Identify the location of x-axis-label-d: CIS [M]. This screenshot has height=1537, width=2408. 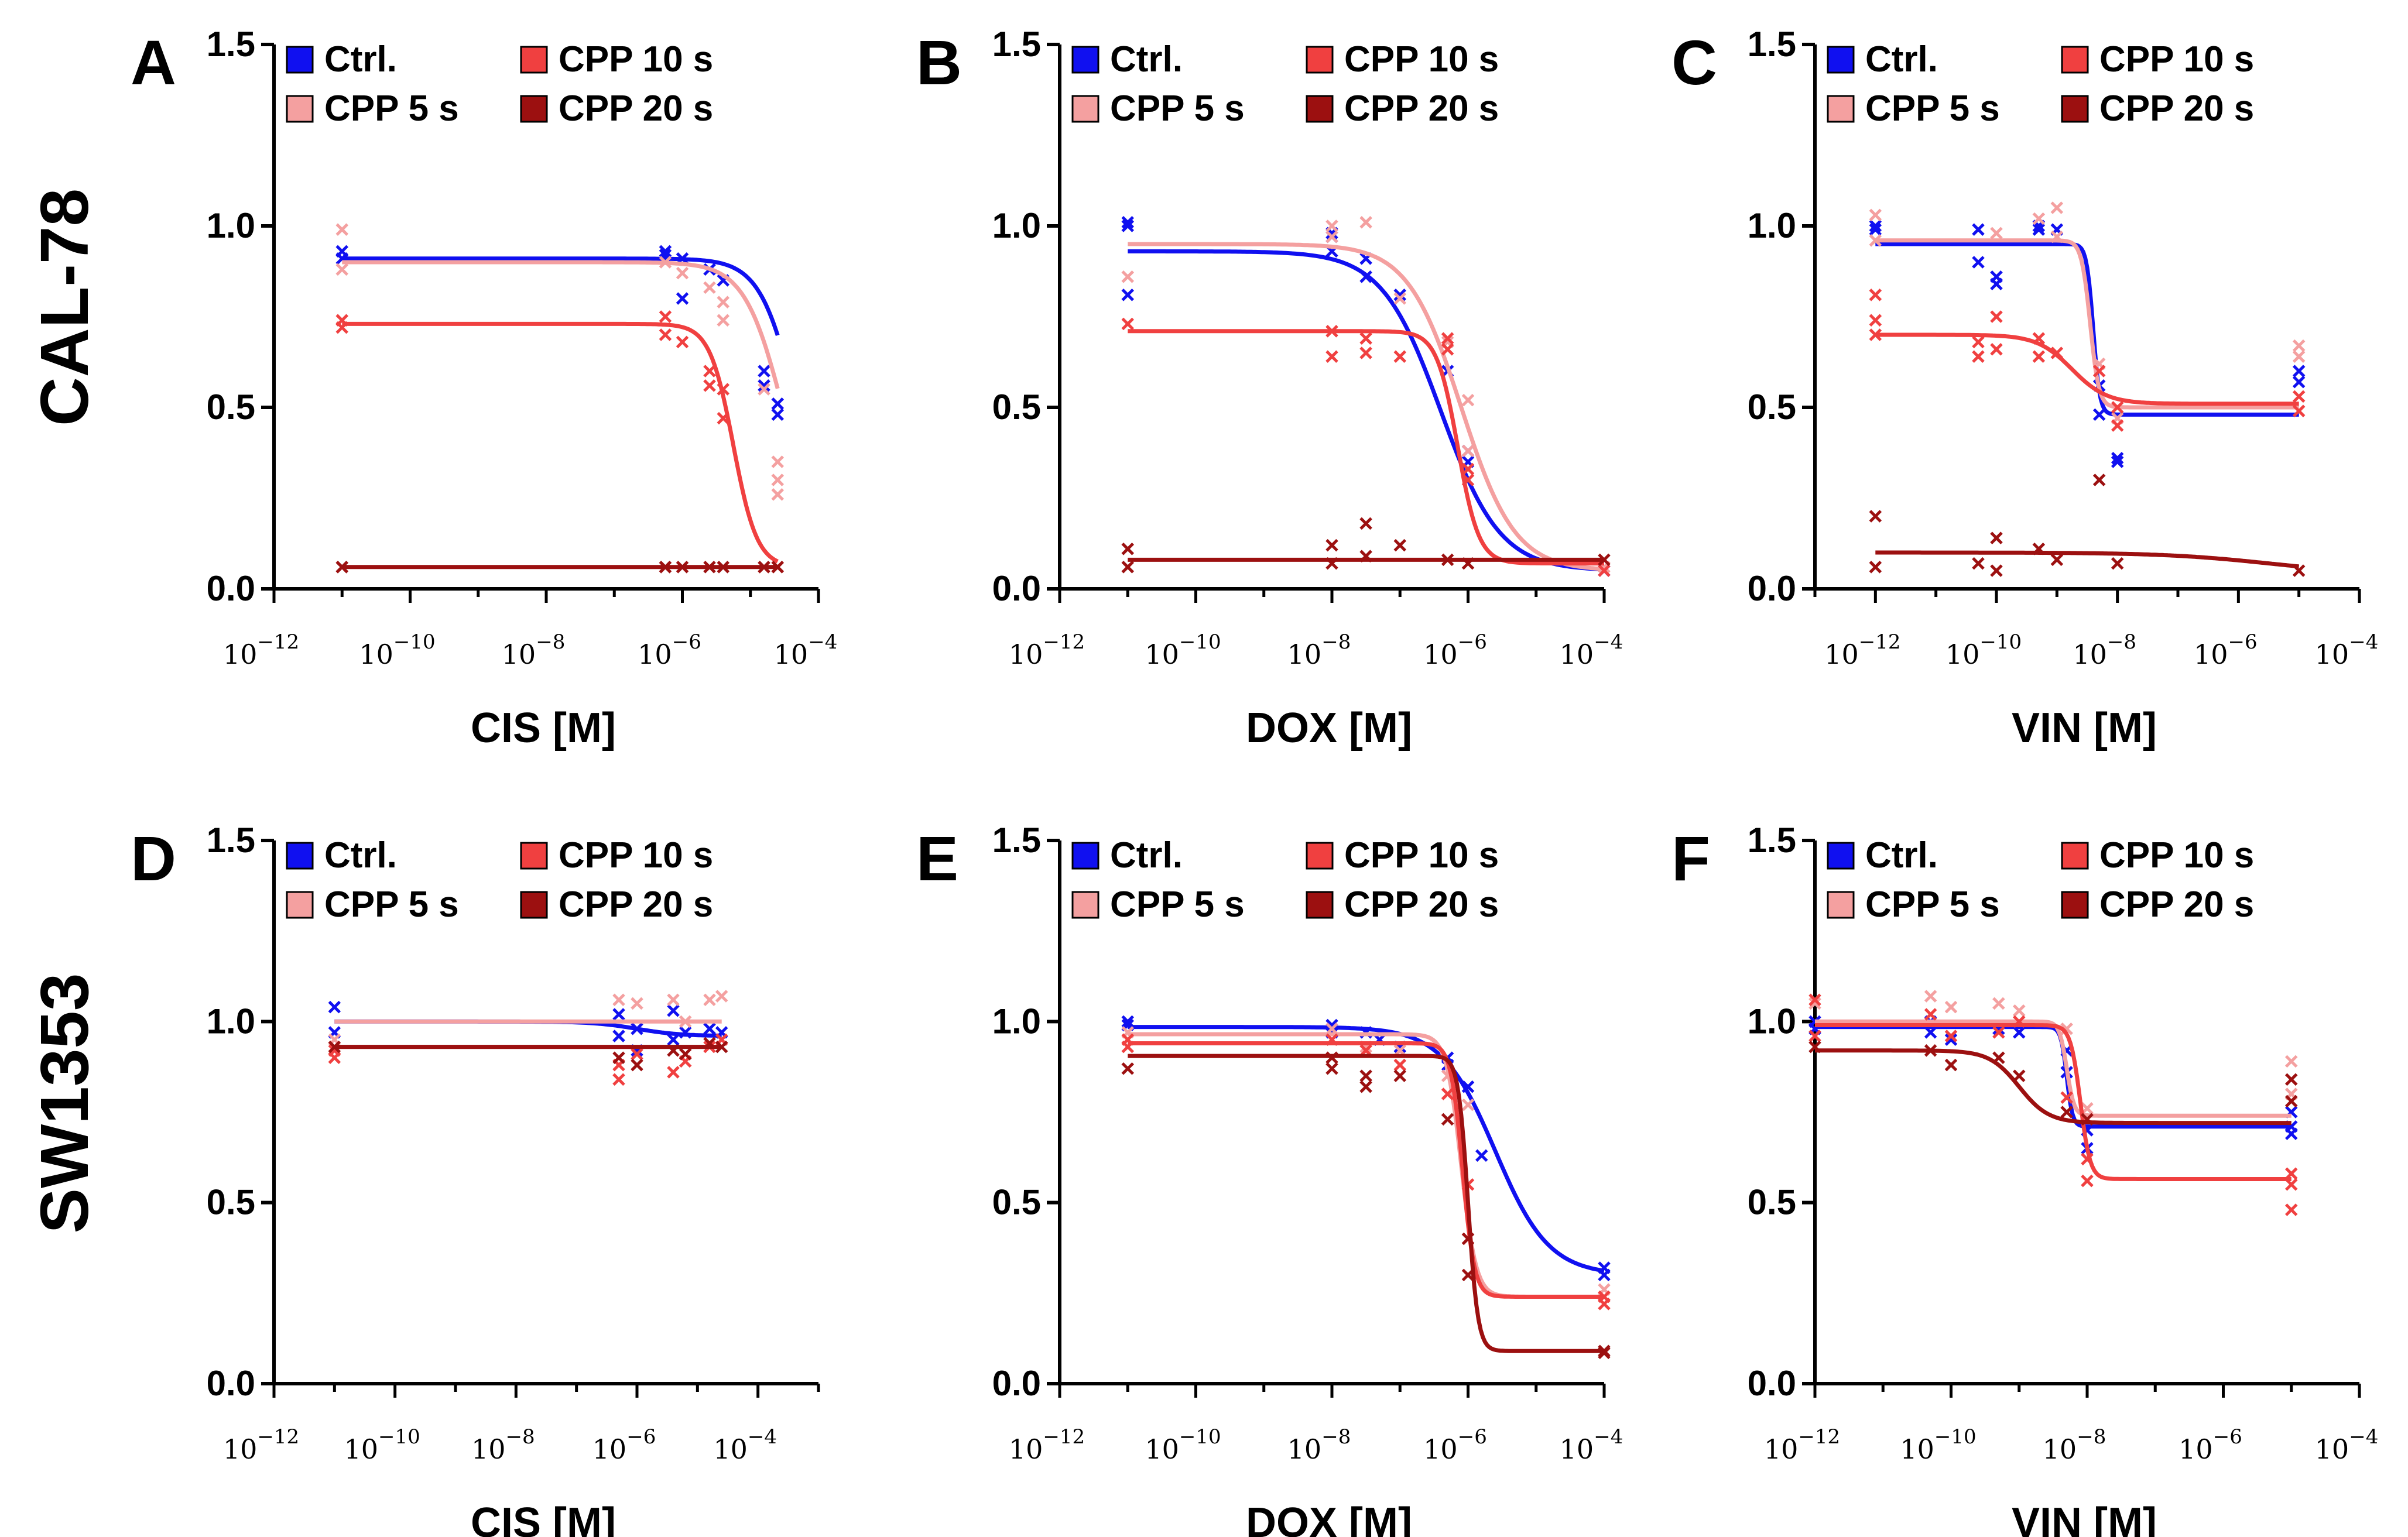
(543, 1518).